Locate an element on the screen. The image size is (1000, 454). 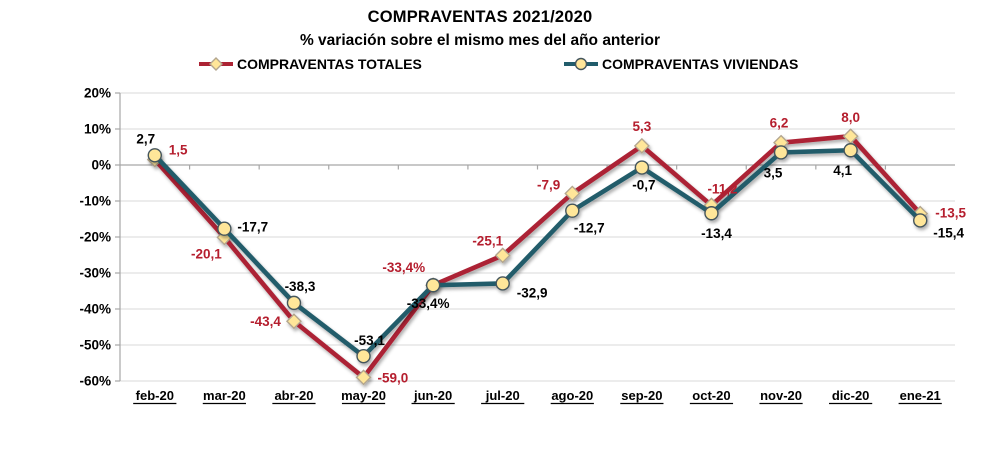
data-point-label: -20,1 is located at coordinates (206, 253).